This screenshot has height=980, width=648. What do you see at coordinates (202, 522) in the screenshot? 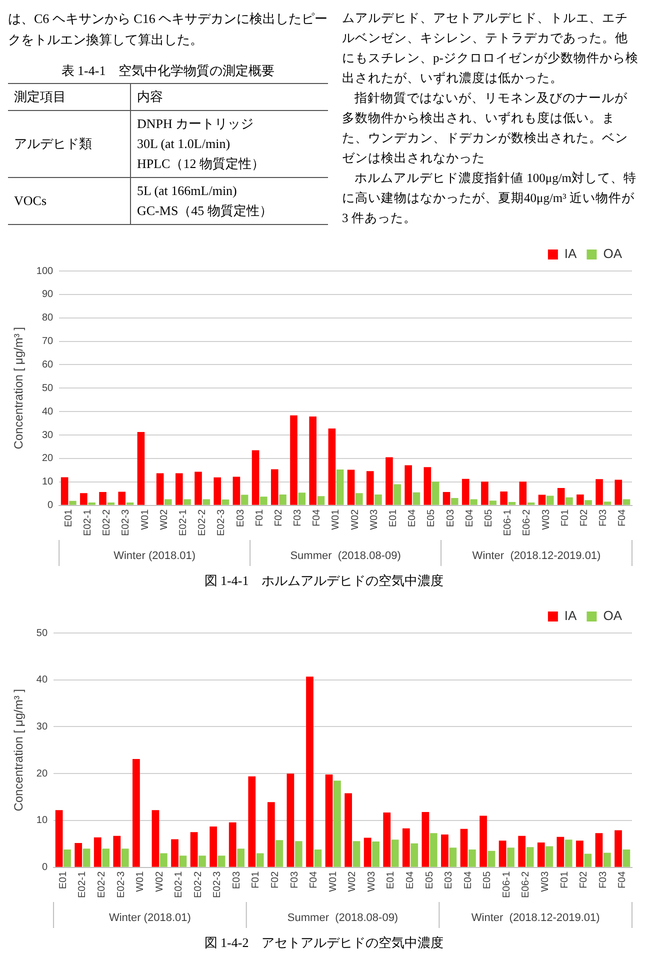
I see `x-tick-label: E02-2` at bounding box center [202, 522].